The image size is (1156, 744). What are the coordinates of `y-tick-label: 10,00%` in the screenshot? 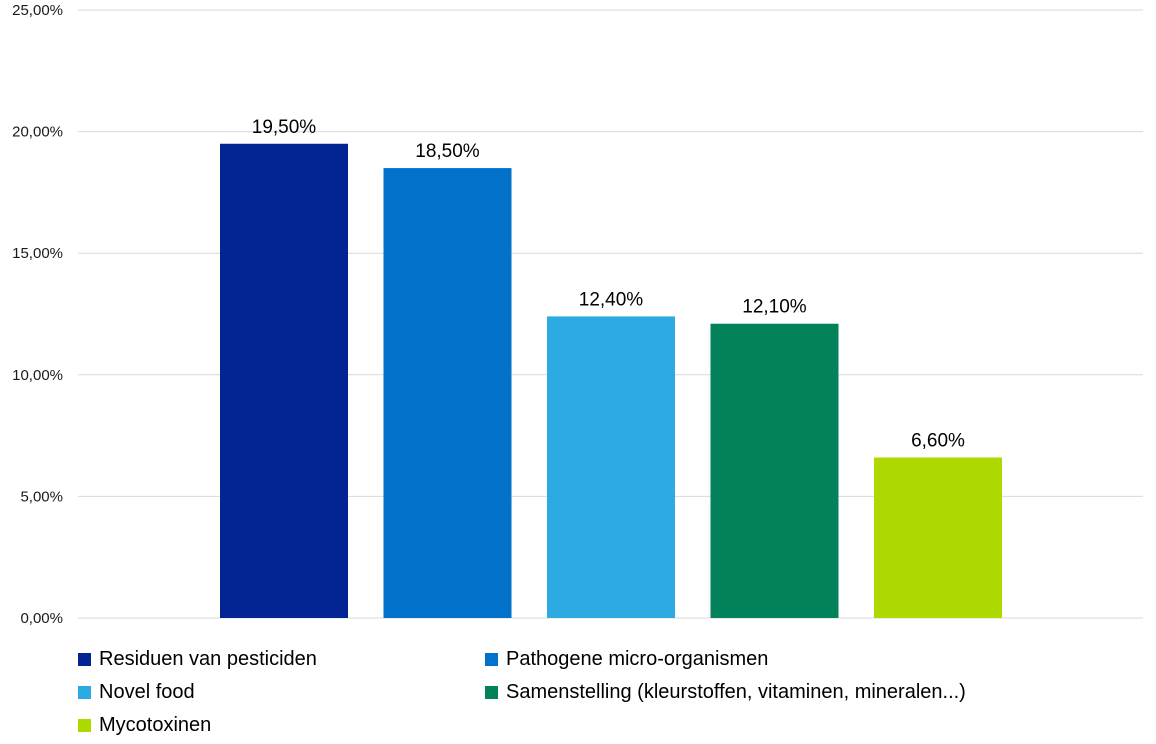 It's located at (37, 375).